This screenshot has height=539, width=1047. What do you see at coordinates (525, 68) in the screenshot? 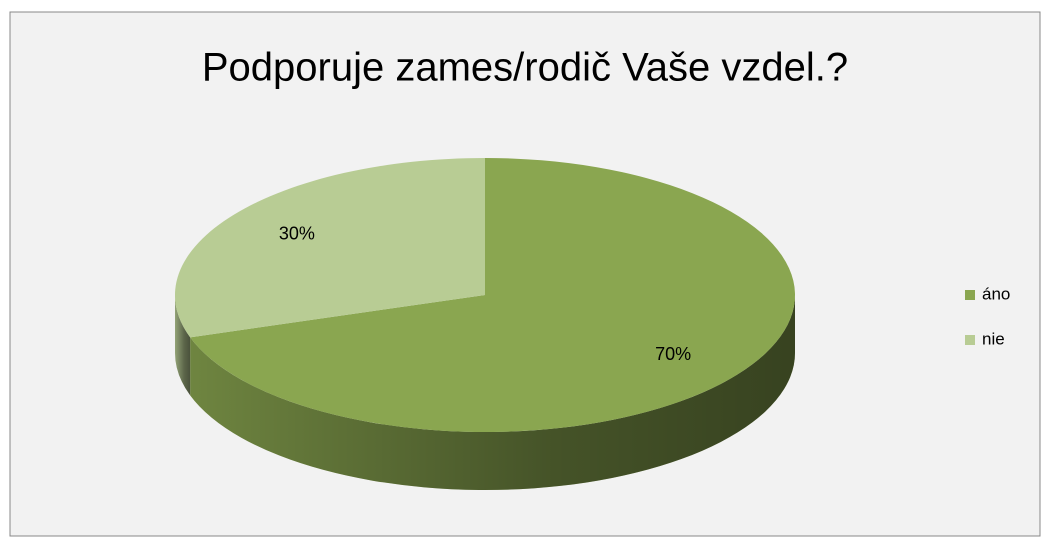
I see `chart-title: Podporuje zames/rodič Vaše vzdel.?` at bounding box center [525, 68].